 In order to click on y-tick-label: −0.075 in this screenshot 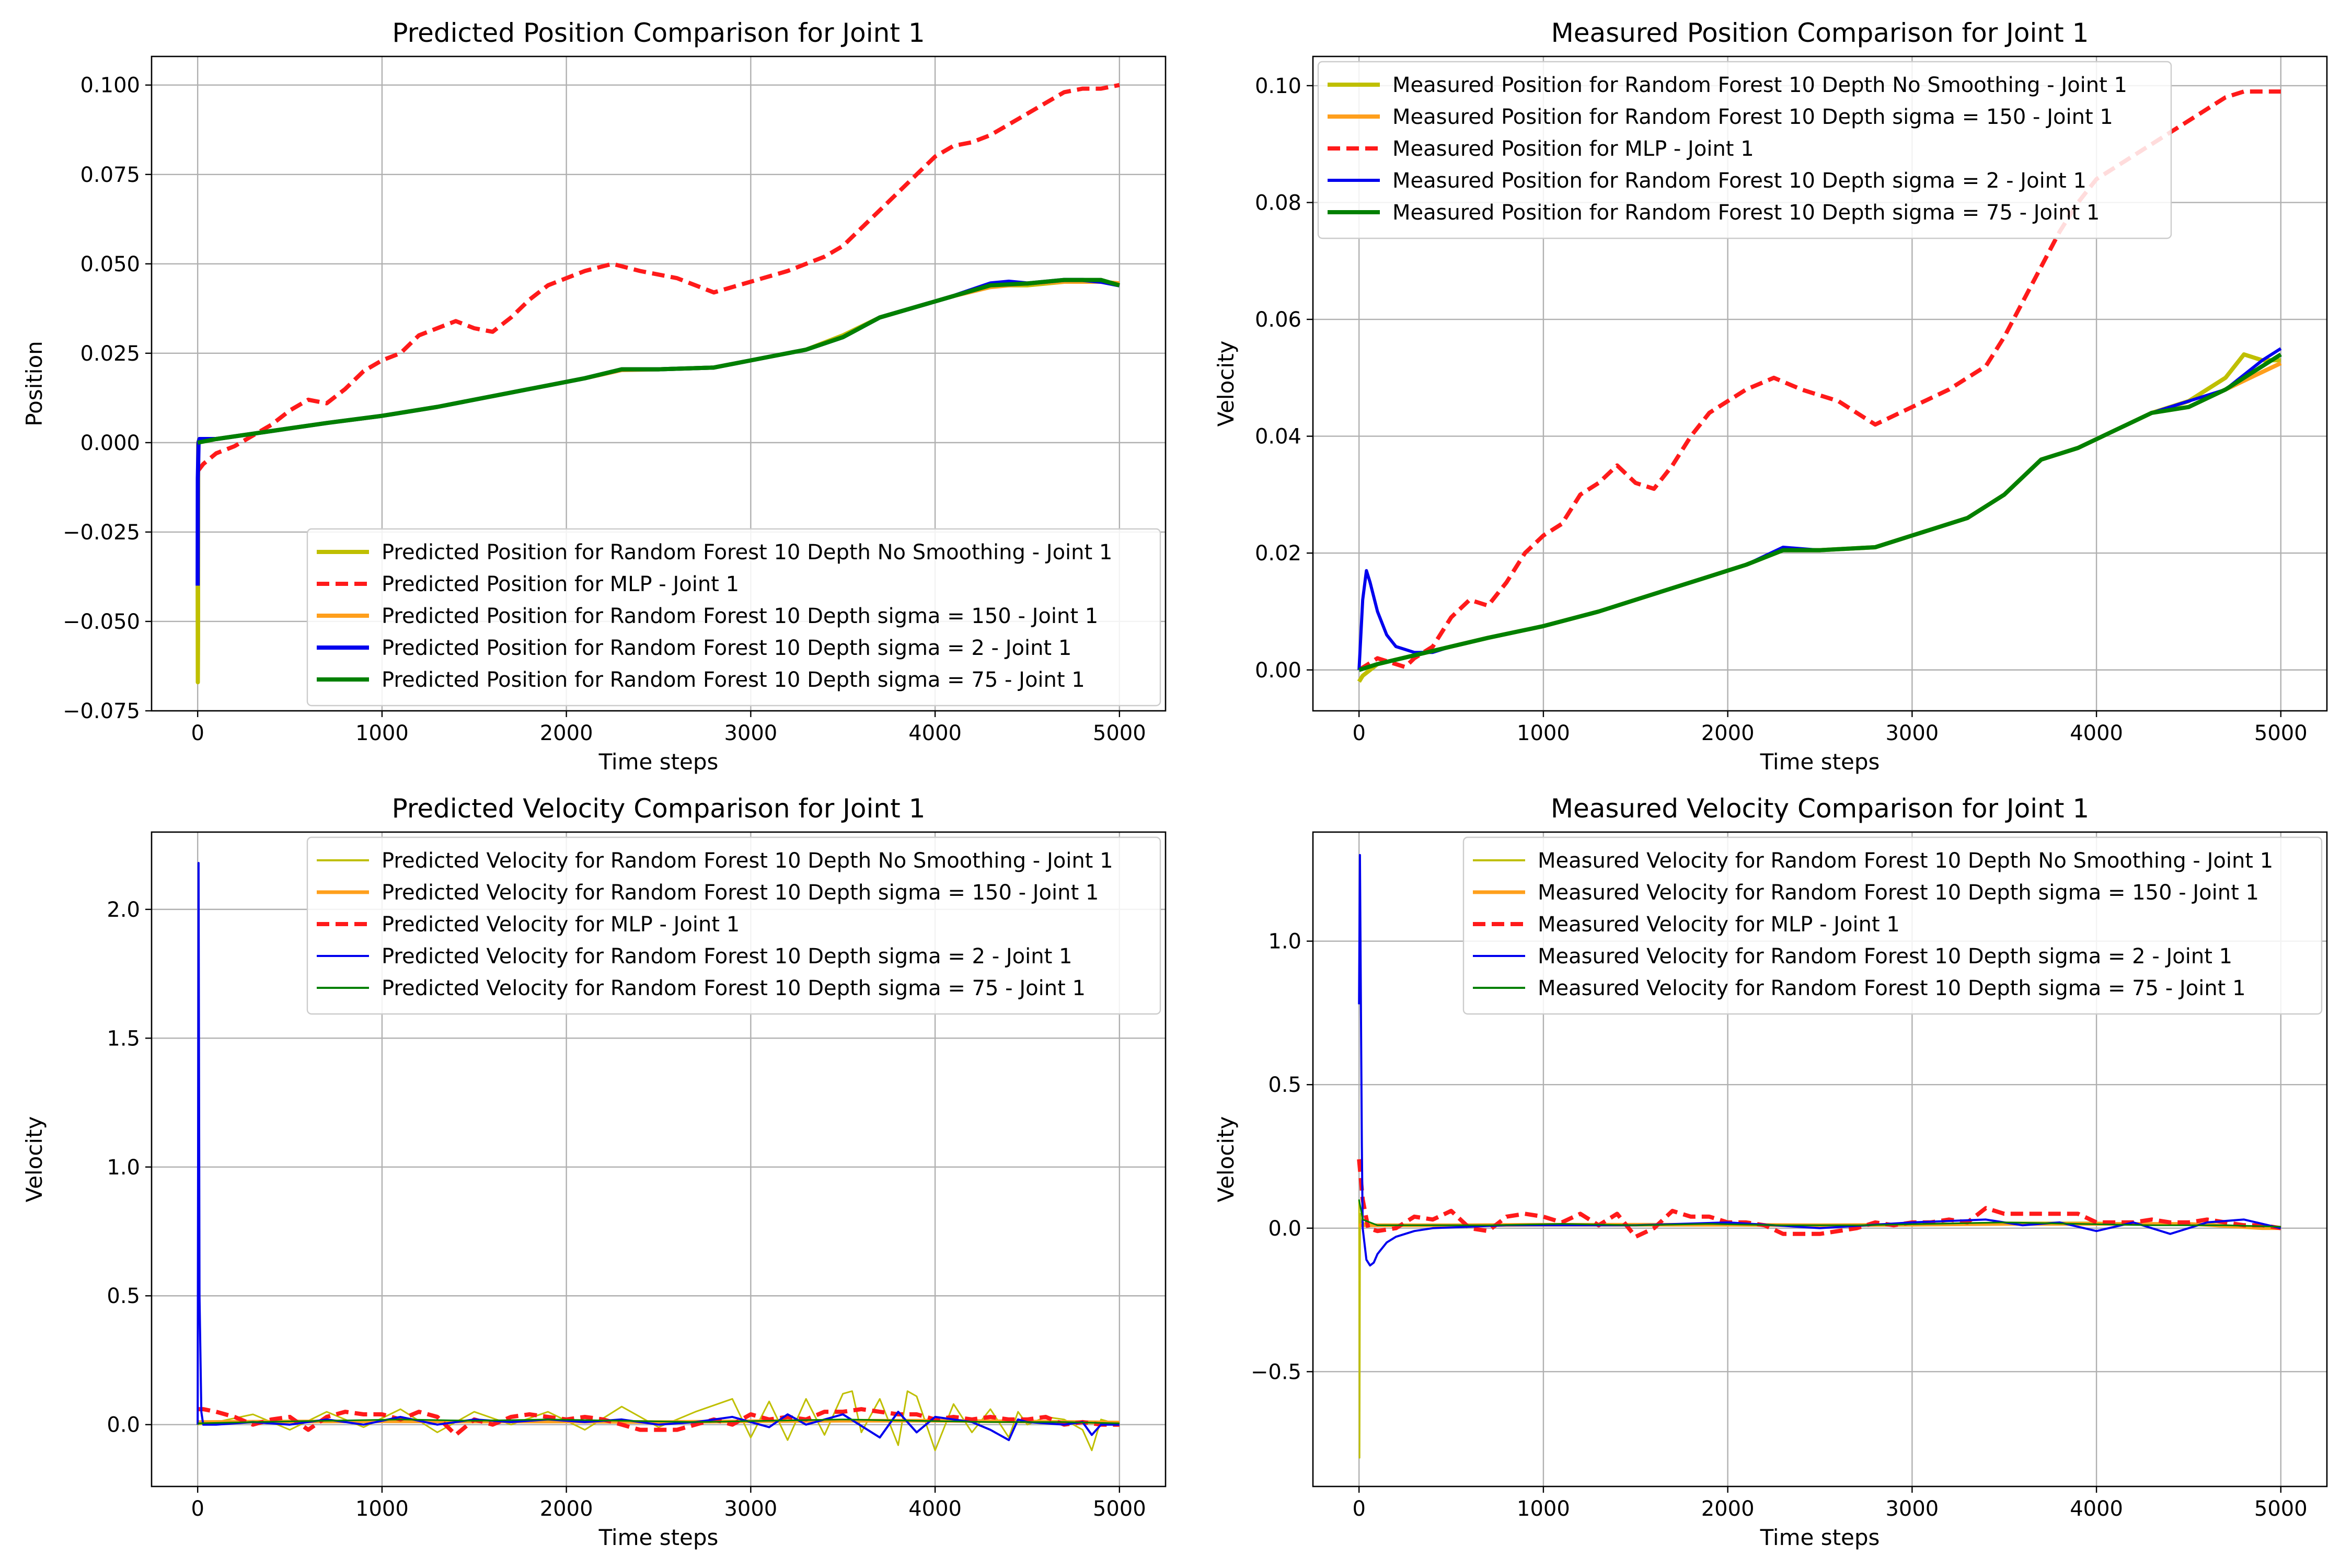, I will do `click(101, 711)`.